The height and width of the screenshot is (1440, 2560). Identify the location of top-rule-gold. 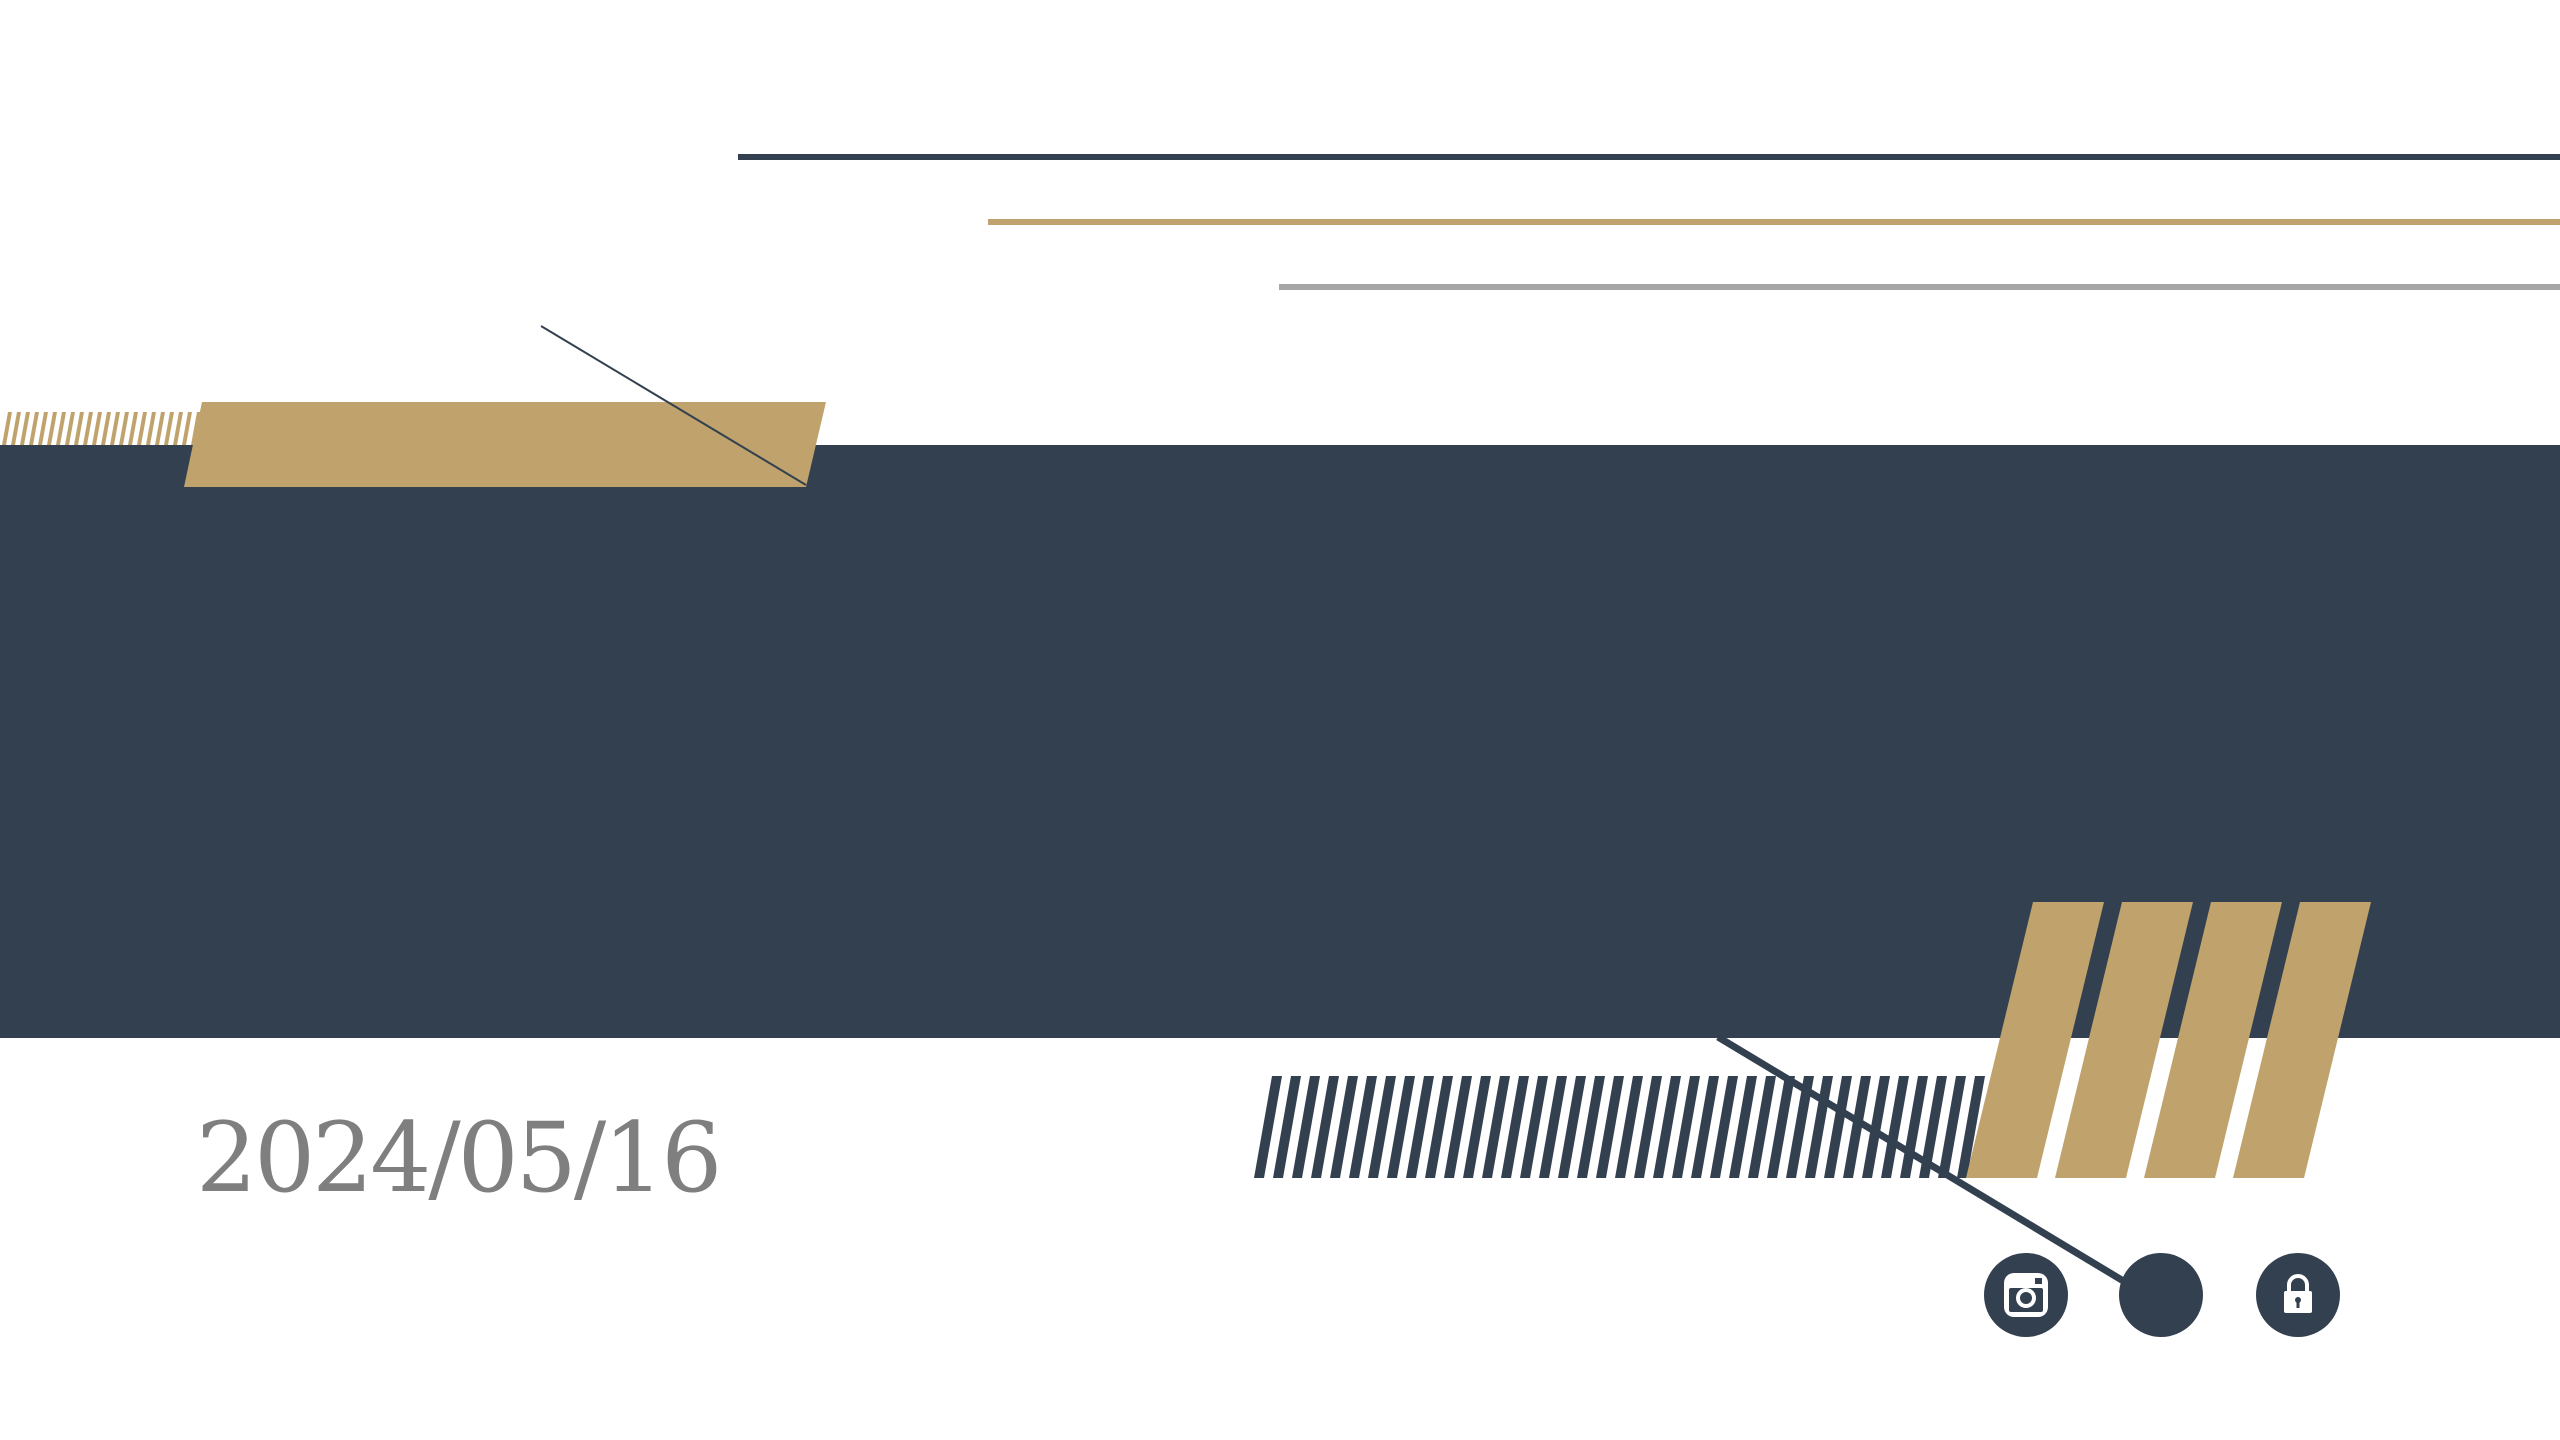
(1774, 222).